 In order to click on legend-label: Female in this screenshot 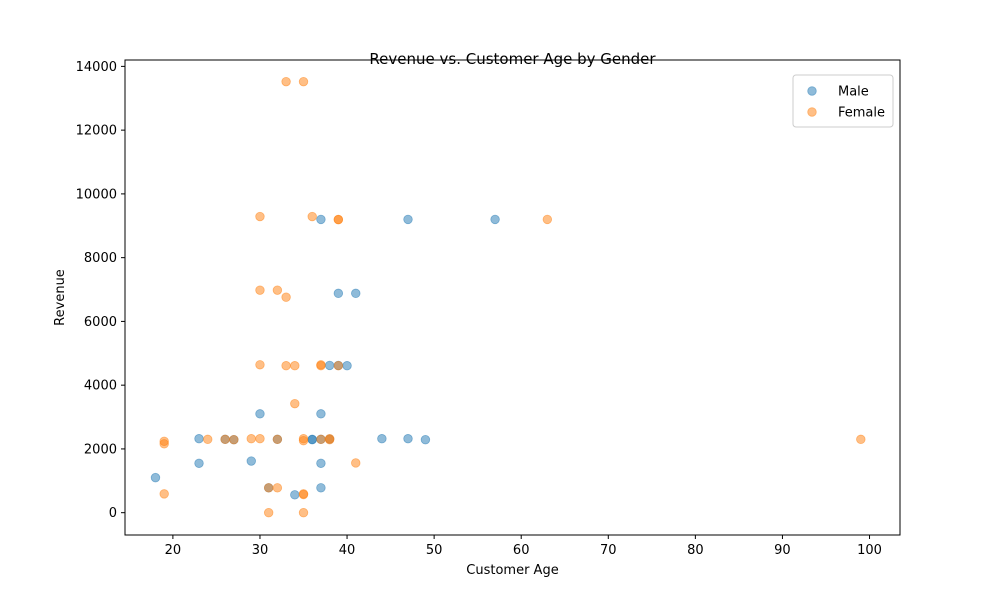, I will do `click(861, 113)`.